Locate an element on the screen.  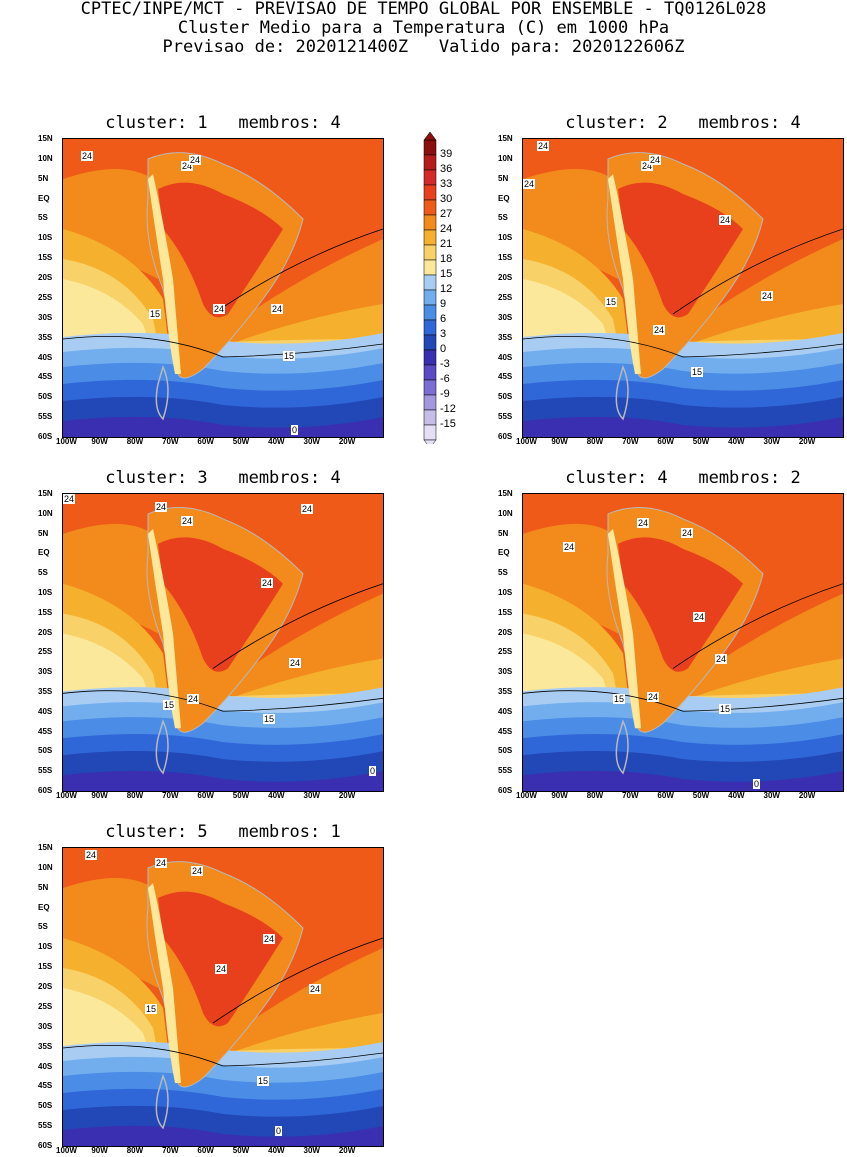
colorbar-tick-label: 18 is located at coordinates (446, 259).